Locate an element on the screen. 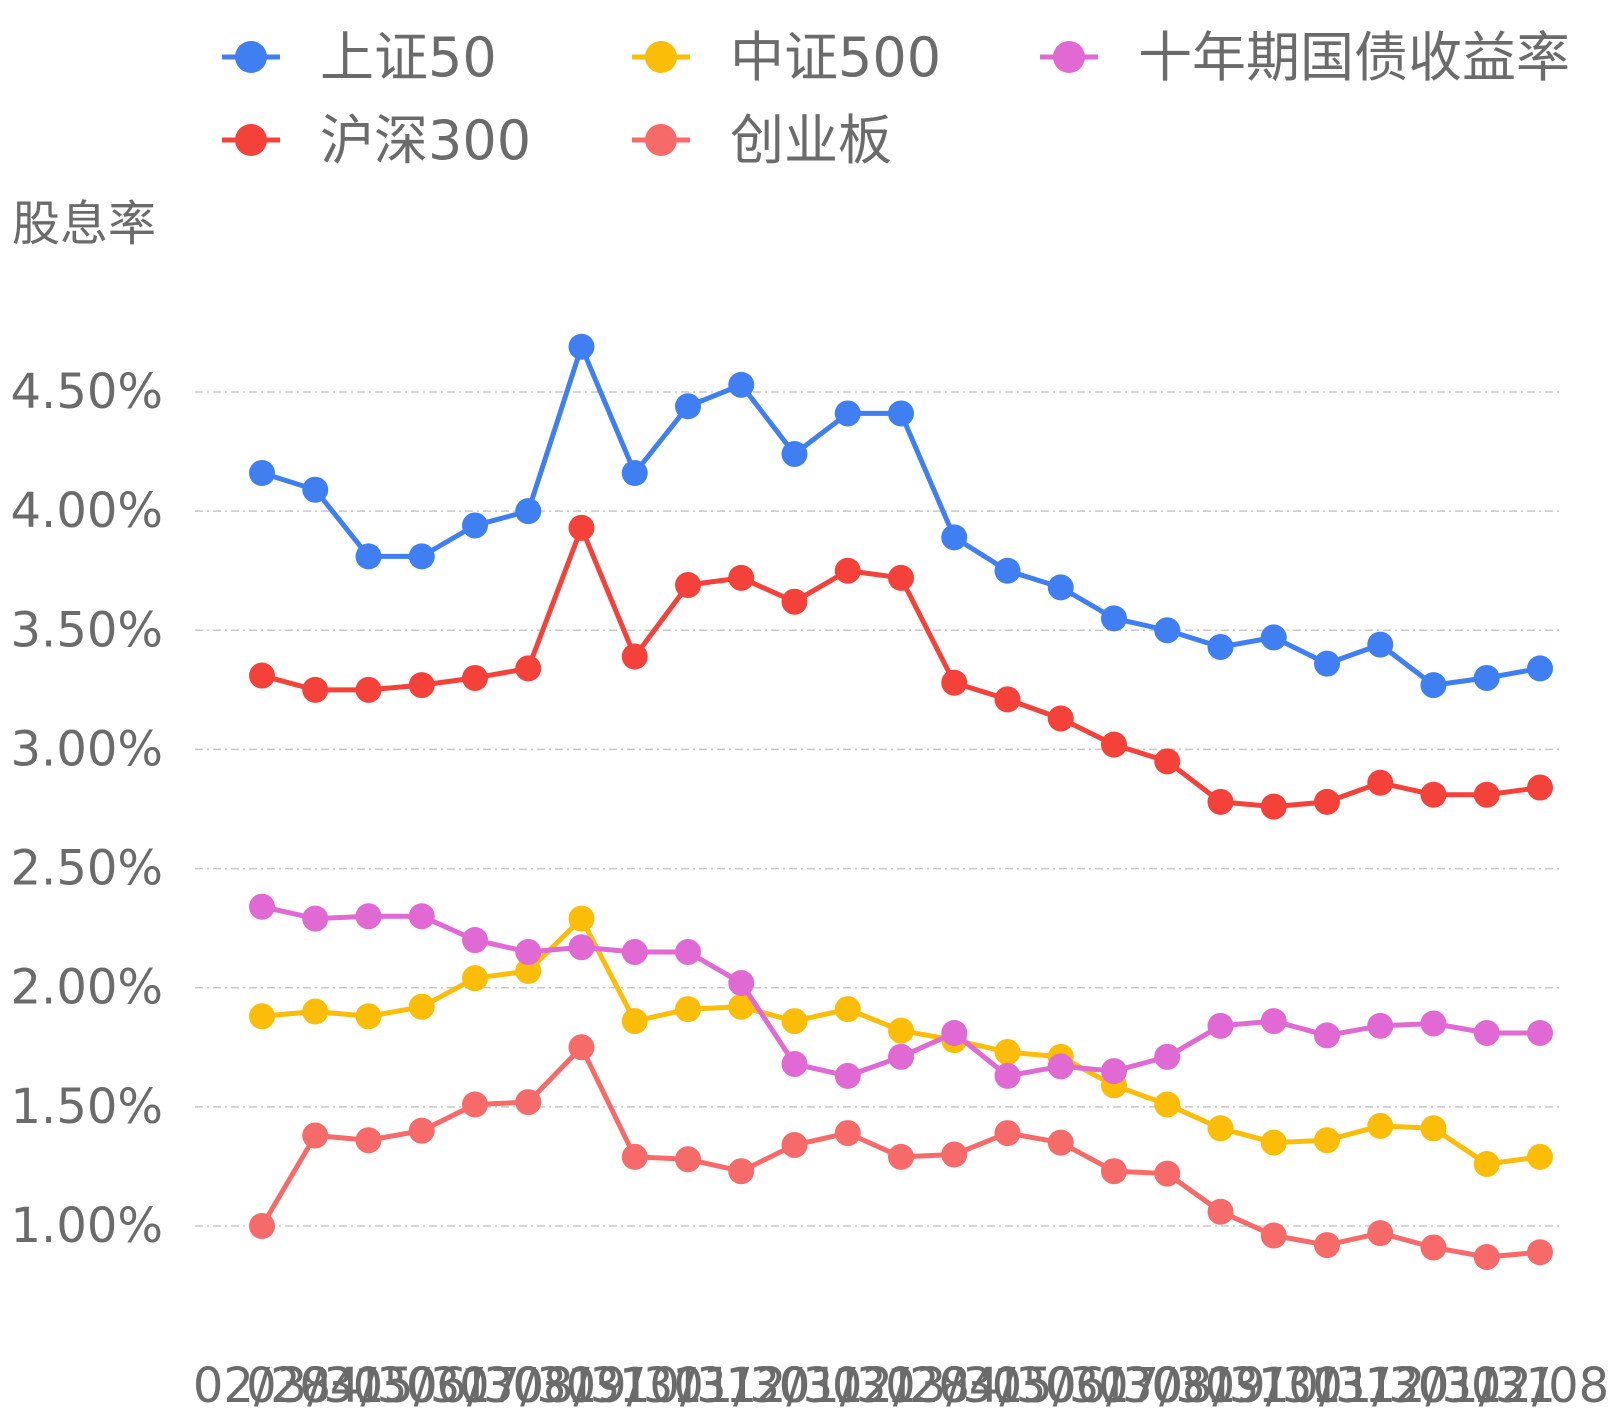  legend-item: 沪深300 is located at coordinates (376, 140).